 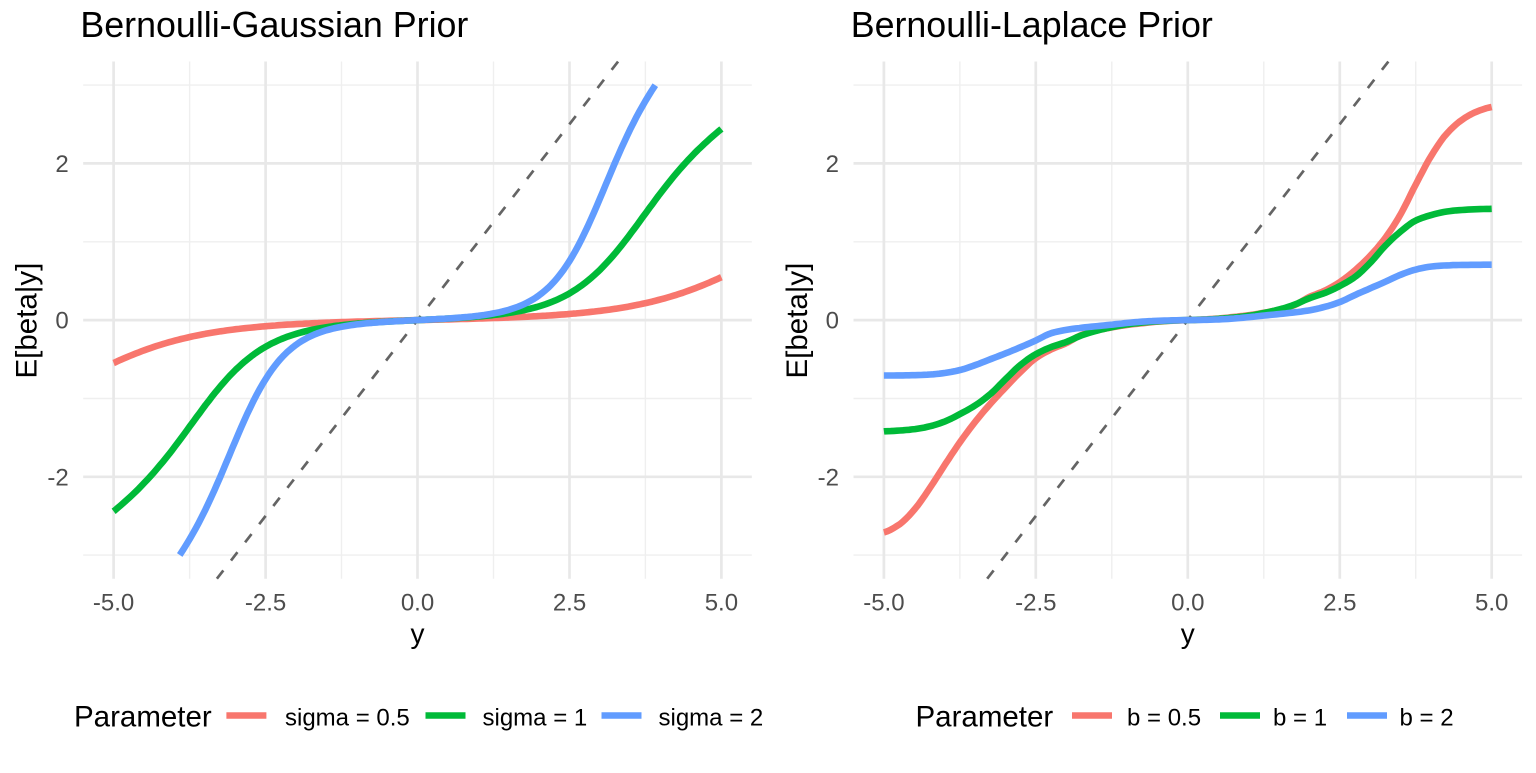 What do you see at coordinates (711, 717) in the screenshot?
I see `svg-text: sigma = 2` at bounding box center [711, 717].